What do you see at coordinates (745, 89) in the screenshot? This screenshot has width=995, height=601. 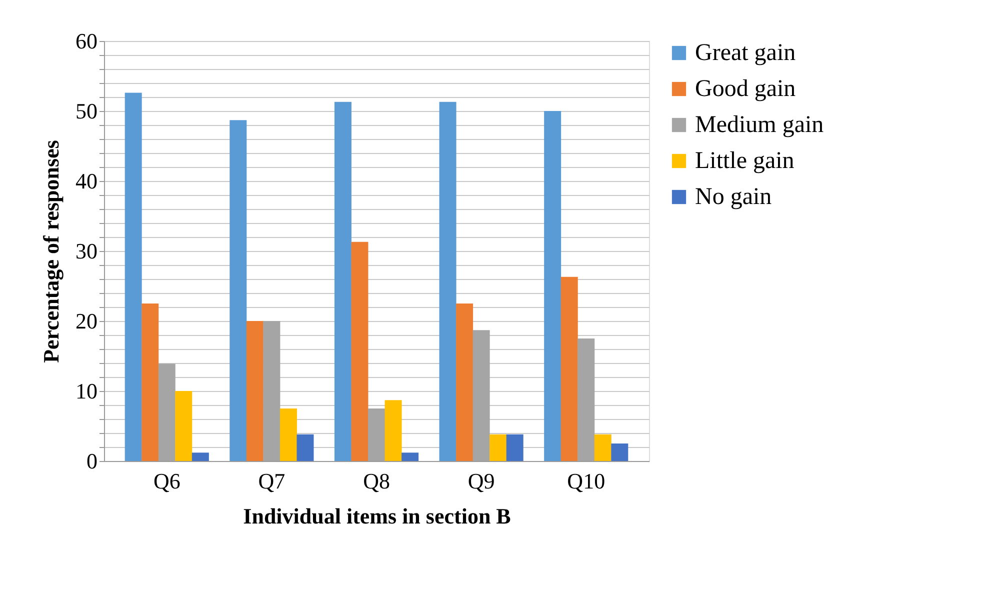 I see `legend-label: Good gain` at bounding box center [745, 89].